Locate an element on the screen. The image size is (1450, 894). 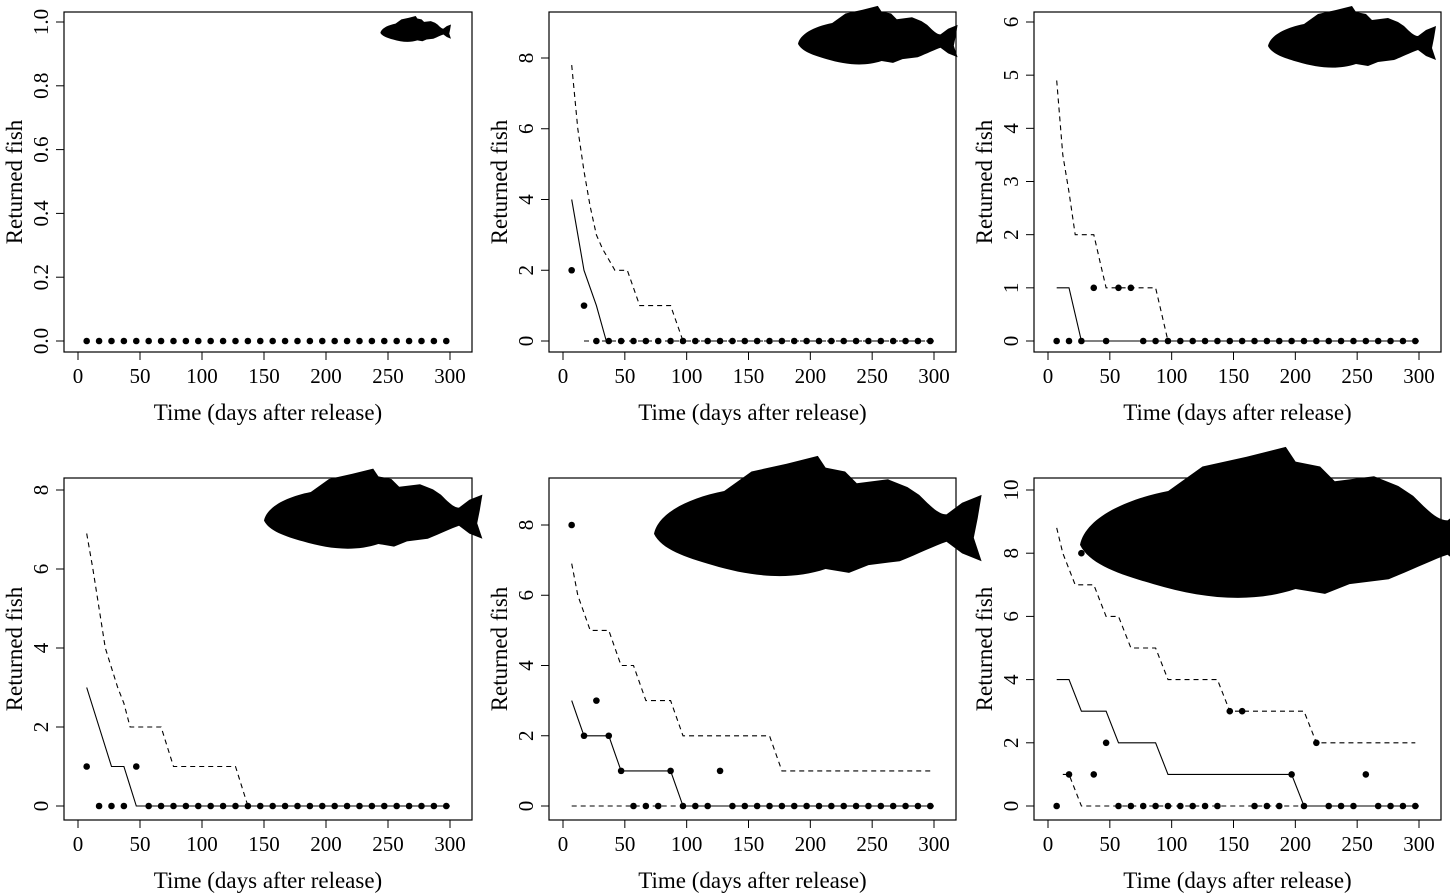
y-tick-label: 0.4 is located at coordinates (41, 213).